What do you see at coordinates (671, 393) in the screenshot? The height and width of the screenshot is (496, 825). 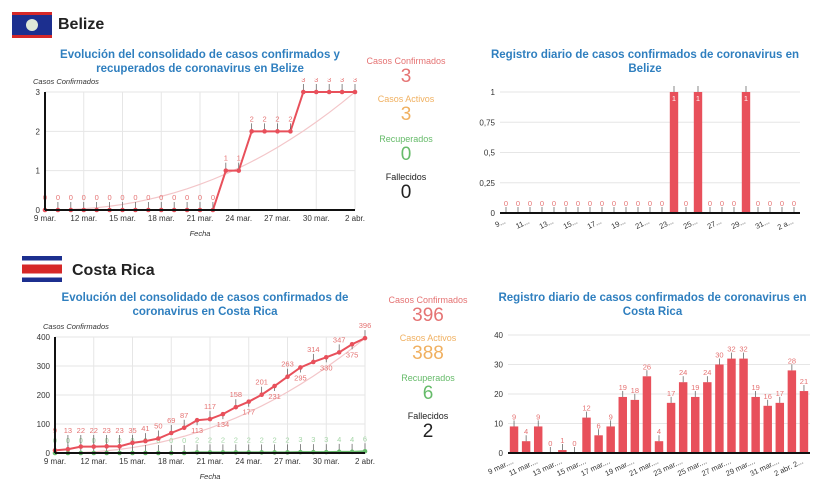 I see `data-label: 17` at bounding box center [671, 393].